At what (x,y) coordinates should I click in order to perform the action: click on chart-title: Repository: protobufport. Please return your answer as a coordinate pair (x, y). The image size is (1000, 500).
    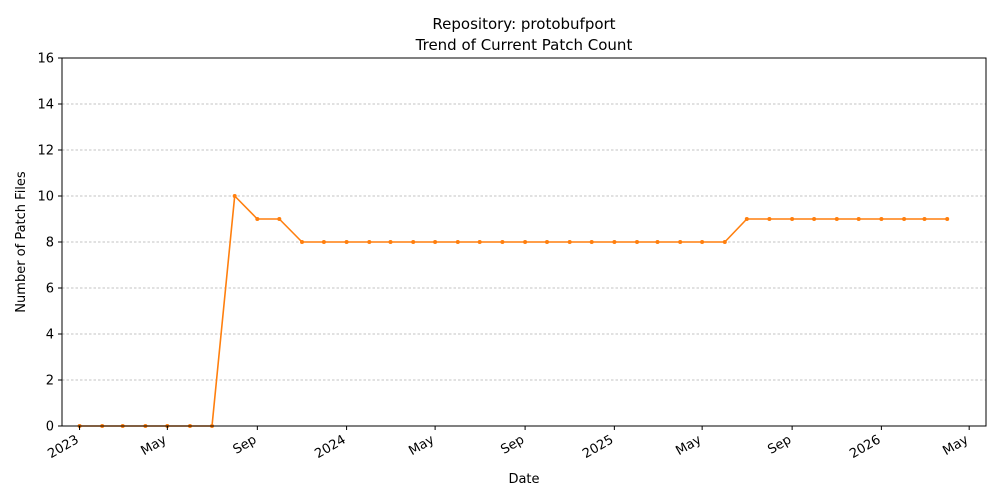
    Looking at the image, I should click on (523, 24).